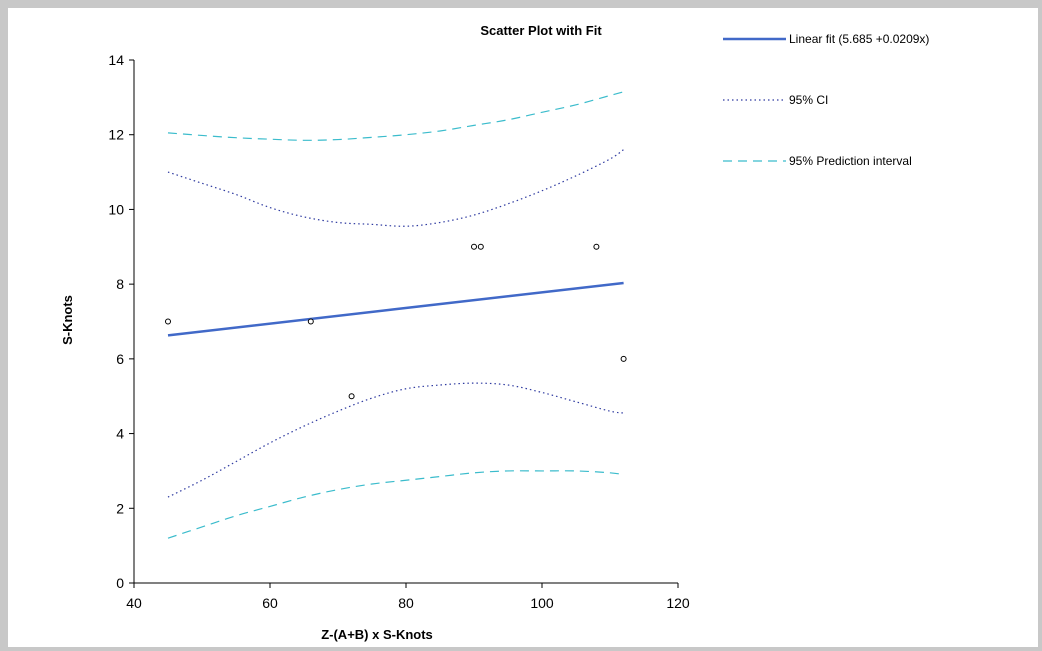  Describe the element at coordinates (116, 60) in the screenshot. I see `y-tick-label: 14` at that location.